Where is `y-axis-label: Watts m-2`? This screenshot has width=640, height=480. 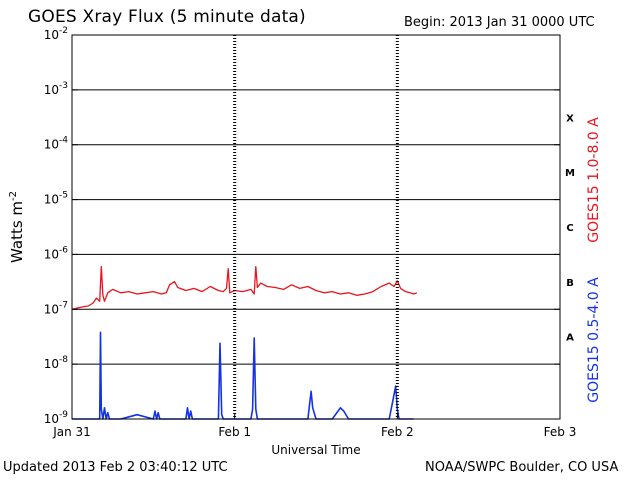 y-axis-label: Watts m-2 is located at coordinates (17, 227).